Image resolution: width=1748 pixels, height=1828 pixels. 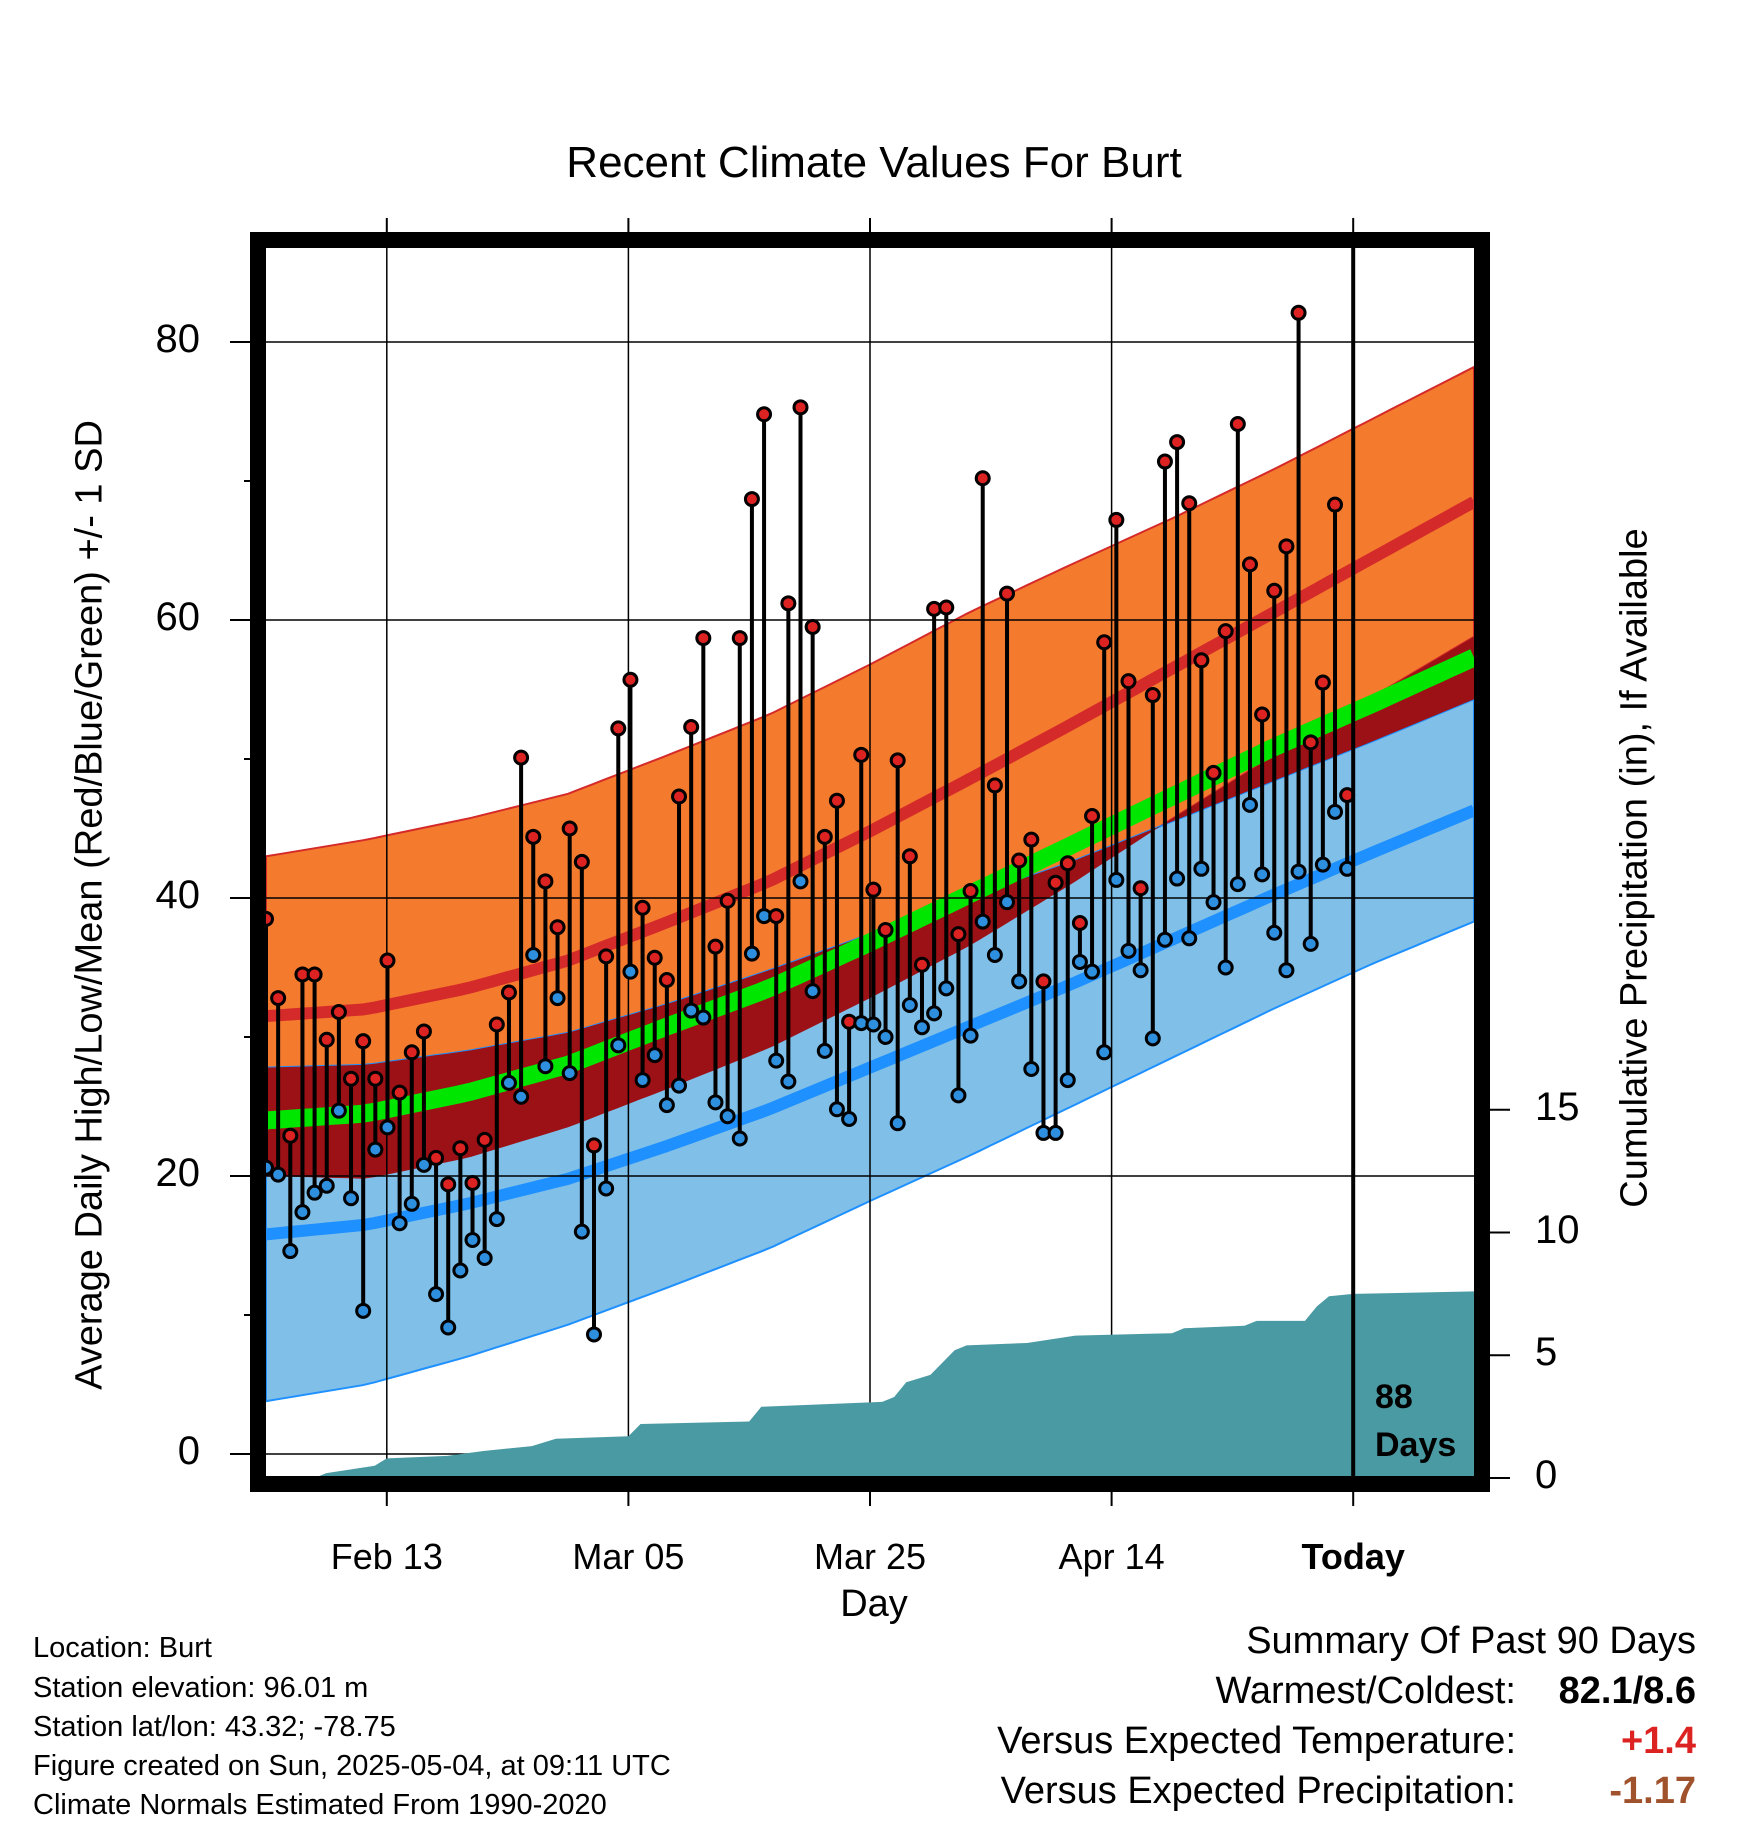 I want to click on summary-warm-cold-value: 82.1/8.6, so click(x=1627, y=1691).